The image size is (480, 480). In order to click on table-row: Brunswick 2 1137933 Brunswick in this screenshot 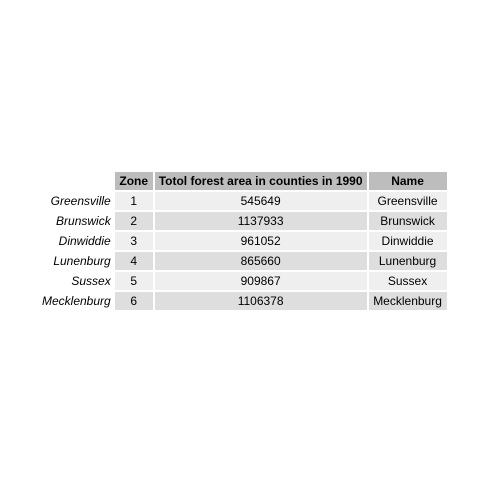, I will do `click(242, 221)`.